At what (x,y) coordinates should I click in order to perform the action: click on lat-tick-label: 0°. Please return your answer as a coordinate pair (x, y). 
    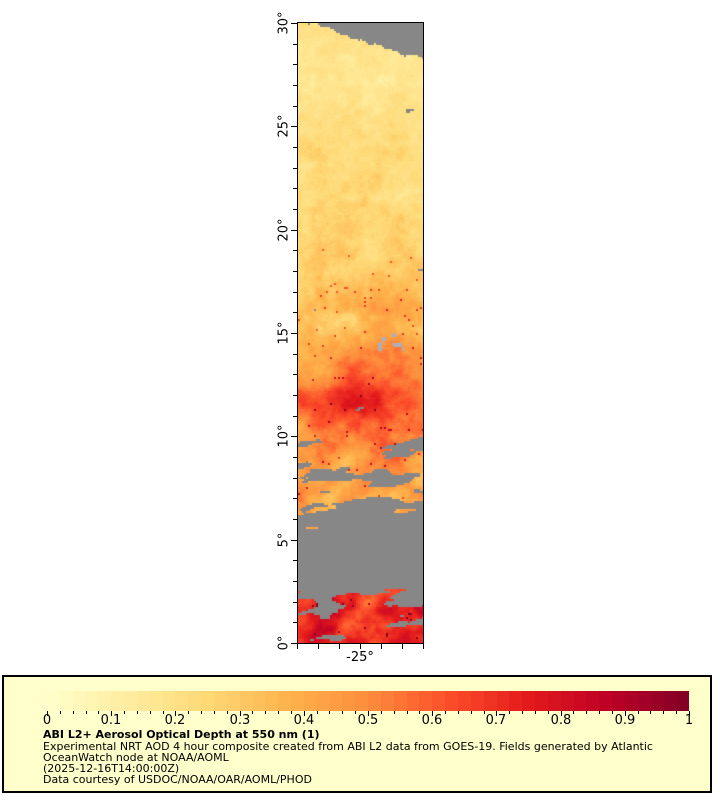
    Looking at the image, I should click on (284, 643).